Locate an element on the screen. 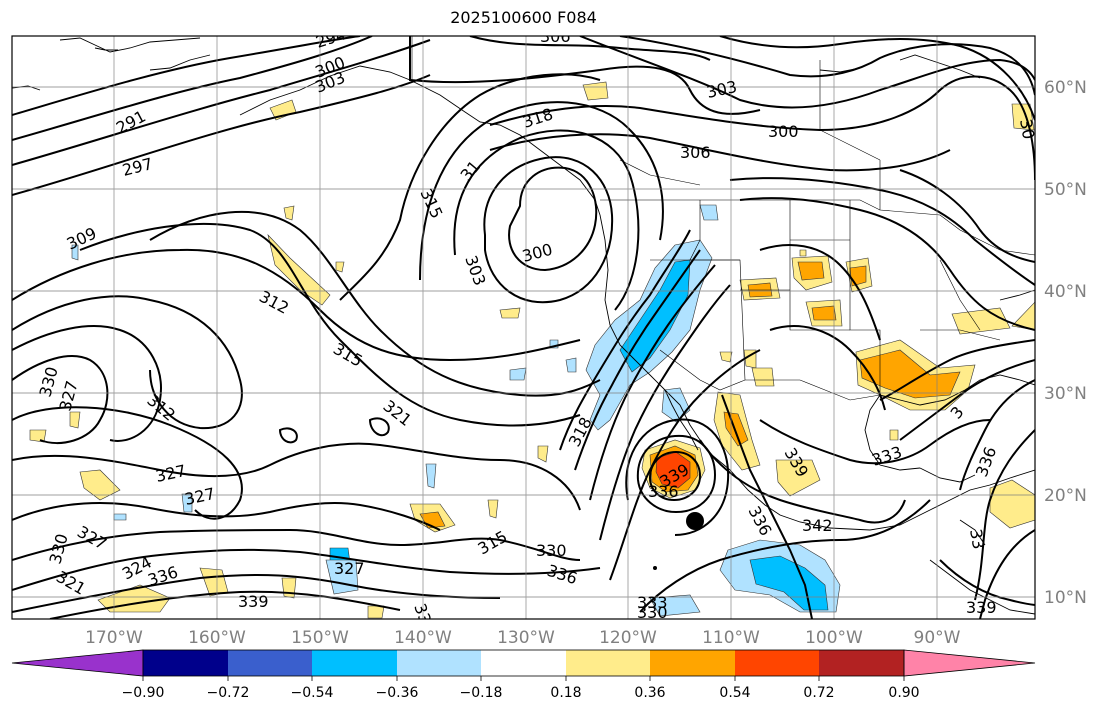 This screenshot has height=712, width=1105. colorbar-tick-label: 0.18 is located at coordinates (565, 693).